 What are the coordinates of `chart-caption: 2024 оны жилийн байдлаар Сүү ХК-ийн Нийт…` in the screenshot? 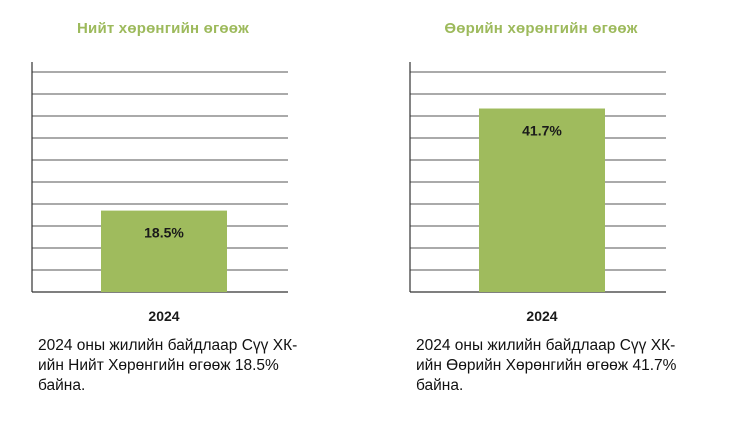 It's located at (168, 365).